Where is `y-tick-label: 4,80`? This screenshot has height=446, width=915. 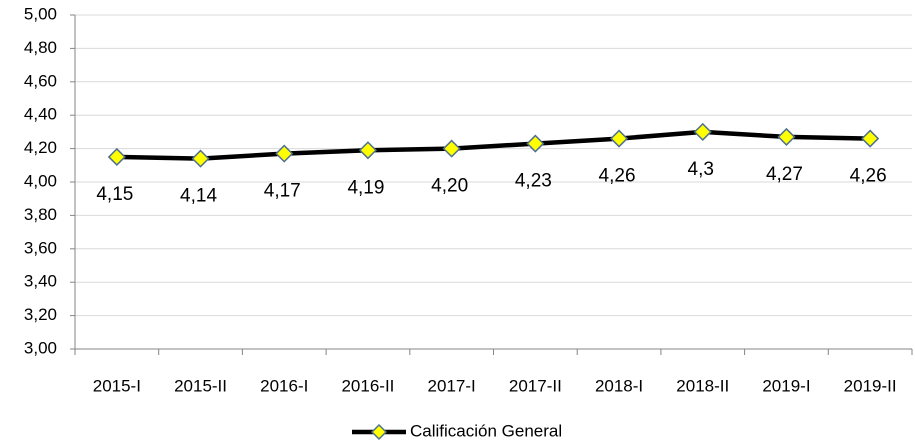
y-tick-label: 4,80 is located at coordinates (40, 47).